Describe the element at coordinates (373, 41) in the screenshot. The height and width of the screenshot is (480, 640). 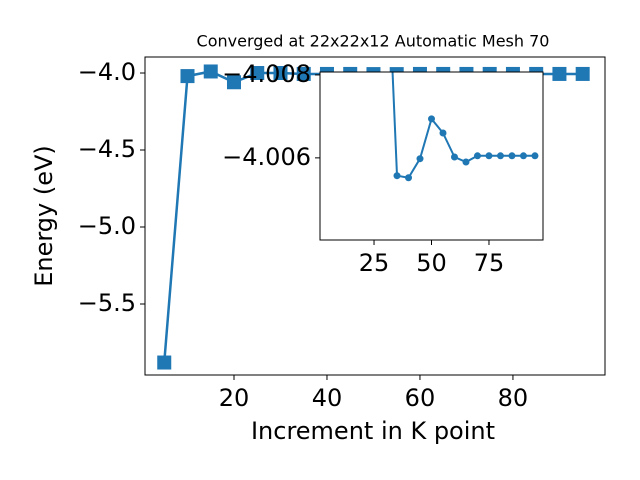
I see `chart-title: Converged at 22x22x12 Automatic Mesh 70` at that location.